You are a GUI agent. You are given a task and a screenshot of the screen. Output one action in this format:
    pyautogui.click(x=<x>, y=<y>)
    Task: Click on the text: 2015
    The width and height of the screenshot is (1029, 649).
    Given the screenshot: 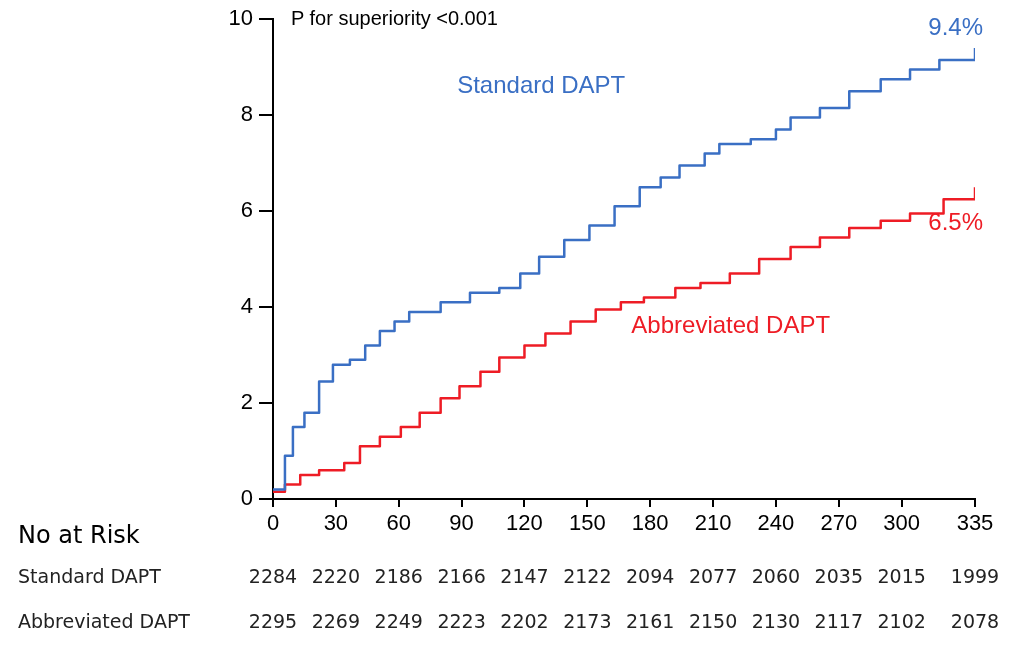 What is the action you would take?
    pyautogui.click(x=901, y=575)
    